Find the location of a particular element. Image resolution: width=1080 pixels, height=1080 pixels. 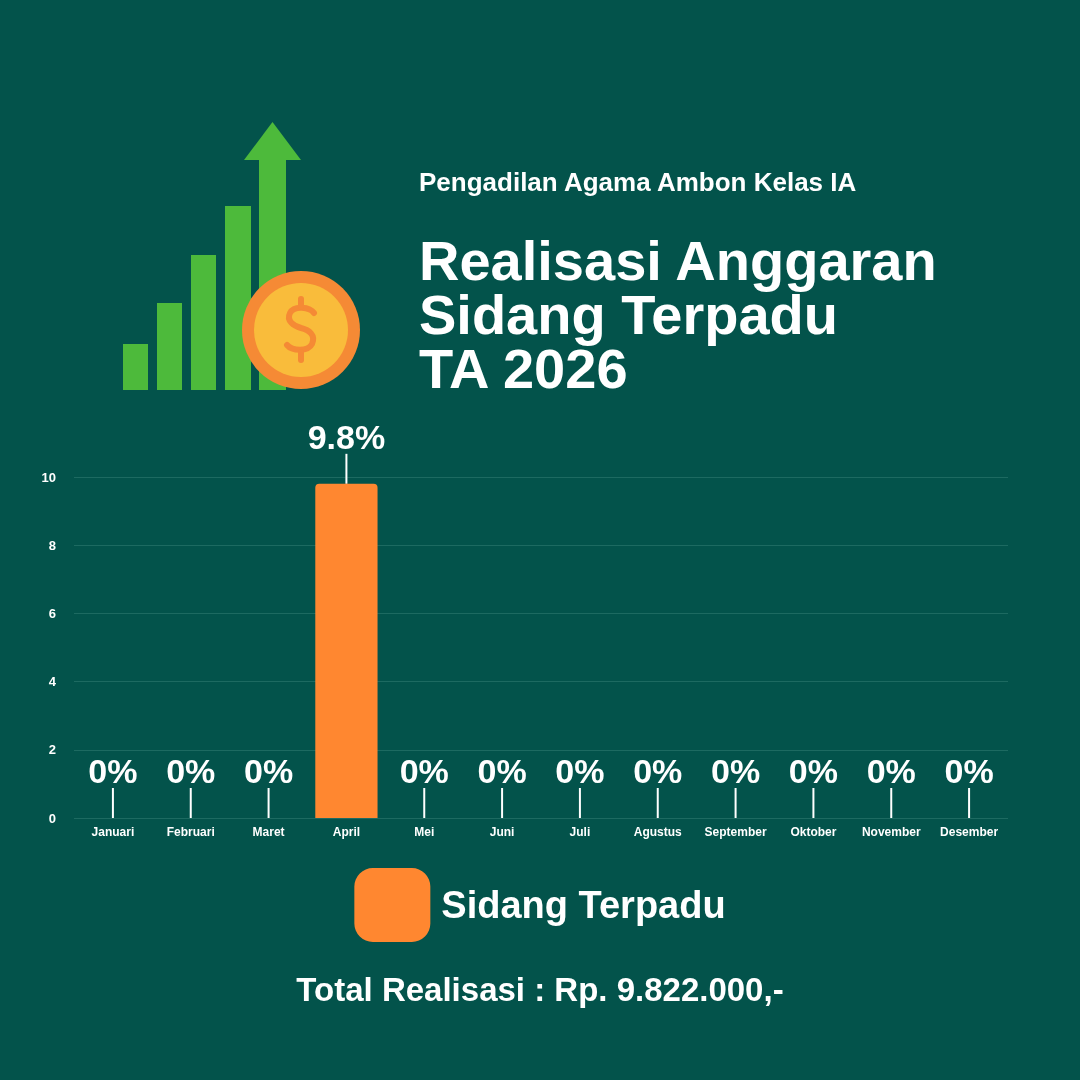

legend-label: Sidang Terpadu is located at coordinates (583, 905).